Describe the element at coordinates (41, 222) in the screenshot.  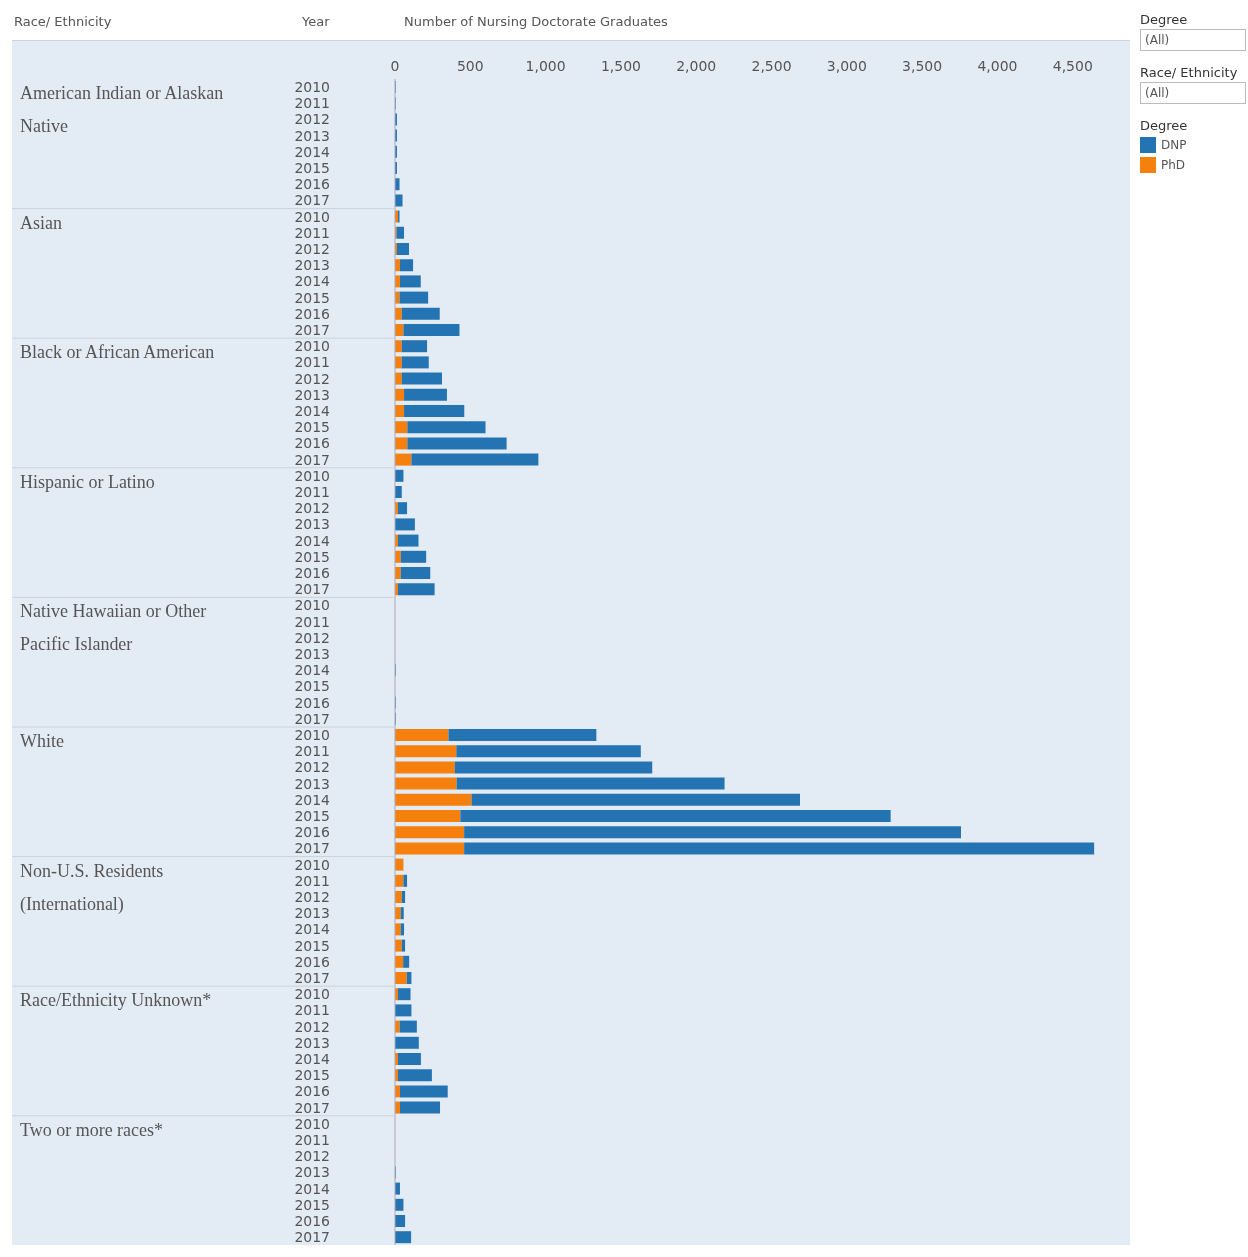
I see `text: Asian` at that location.